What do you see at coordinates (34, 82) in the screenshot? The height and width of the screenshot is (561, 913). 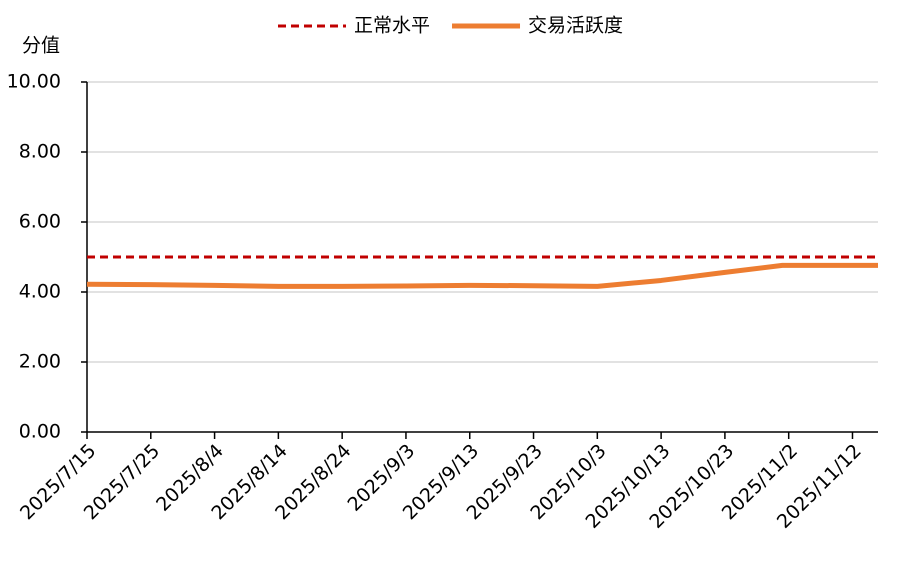 I see `y-tick-label: 10.00` at bounding box center [34, 82].